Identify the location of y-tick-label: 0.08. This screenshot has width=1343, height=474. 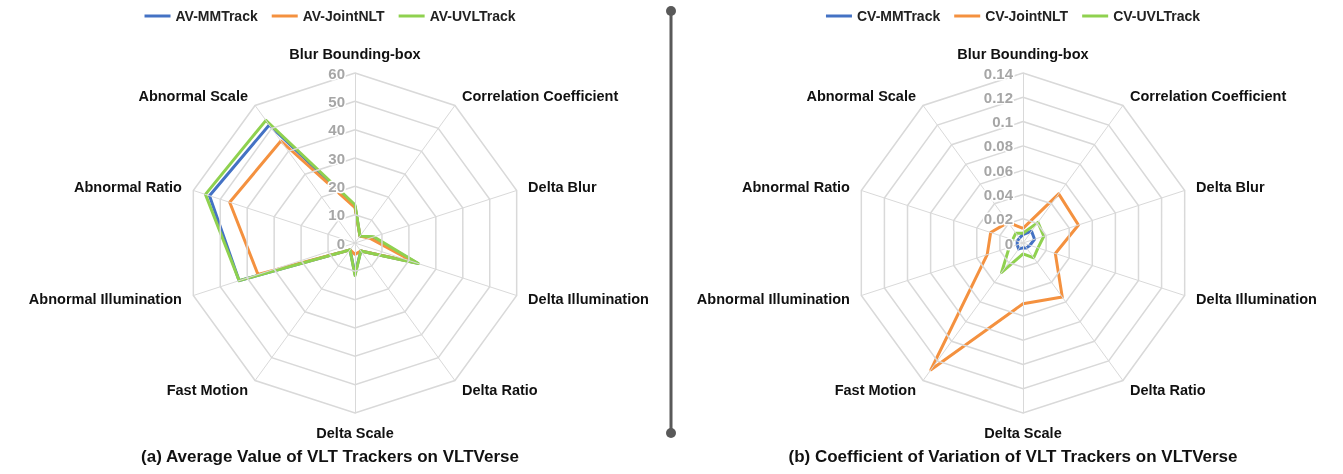
(998, 146).